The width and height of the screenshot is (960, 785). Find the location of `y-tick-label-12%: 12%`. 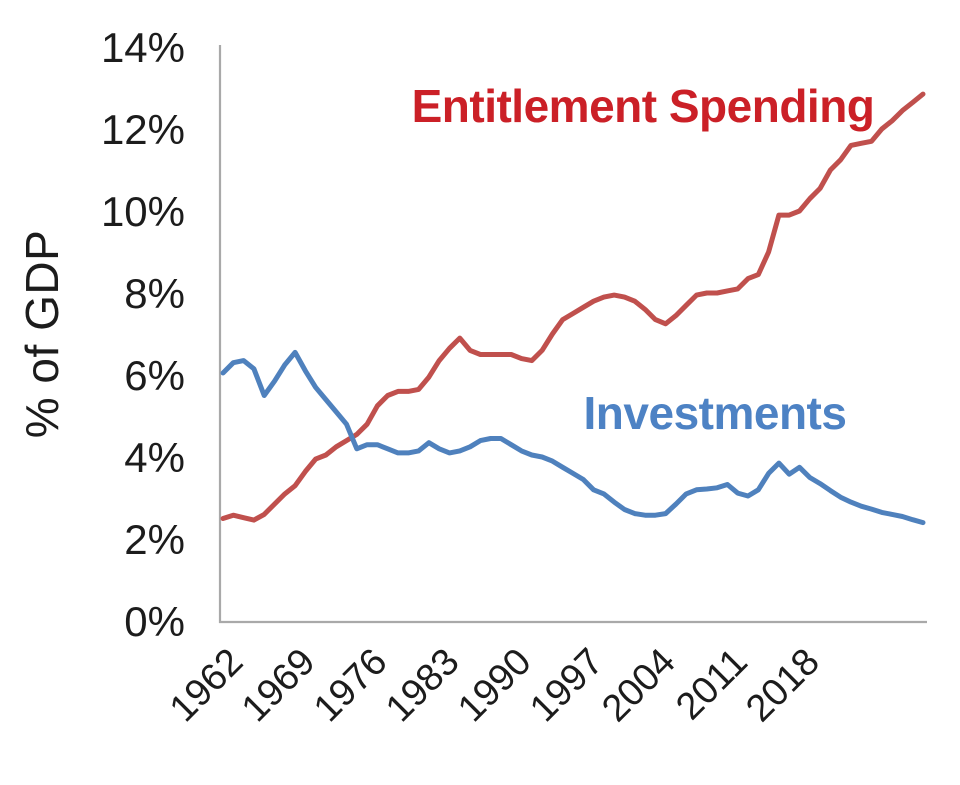

y-tick-label-12%: 12% is located at coordinates (143, 129).